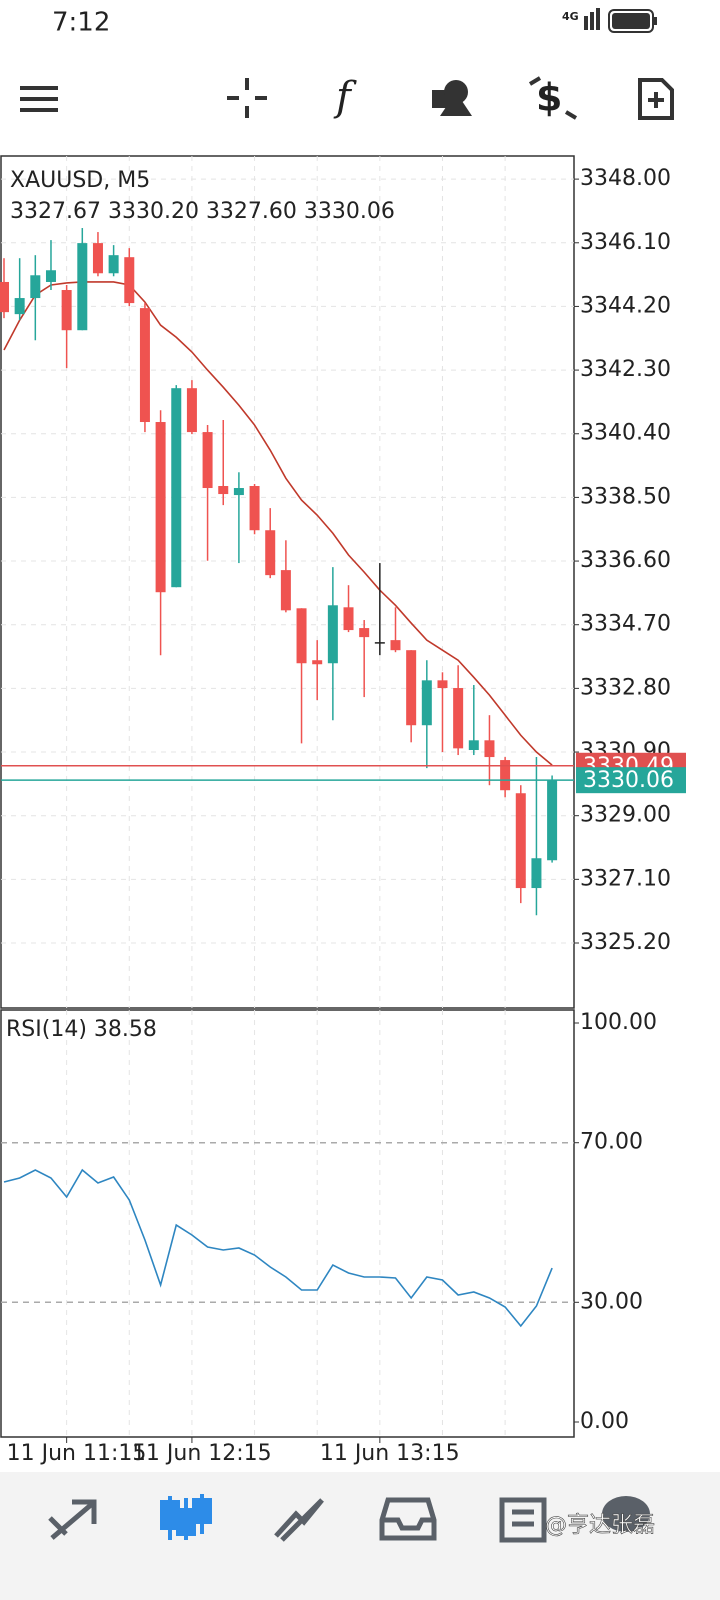 This screenshot has width=720, height=1600. I want to click on nav-trade, so click(299, 1520).